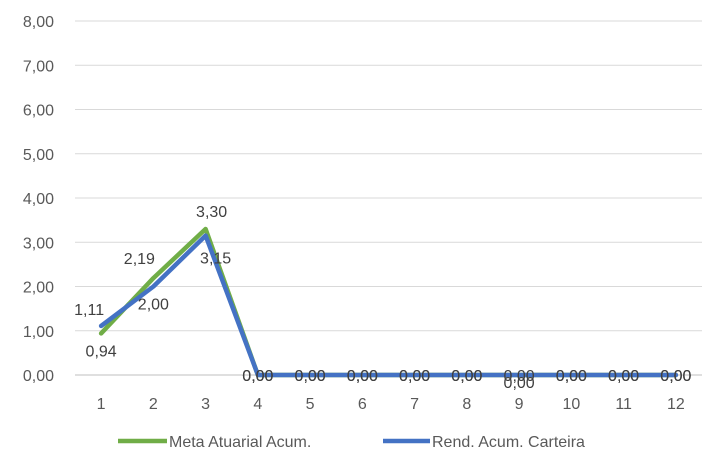  What do you see at coordinates (38, 155) in the screenshot?
I see `y-tick-label: 5,00` at bounding box center [38, 155].